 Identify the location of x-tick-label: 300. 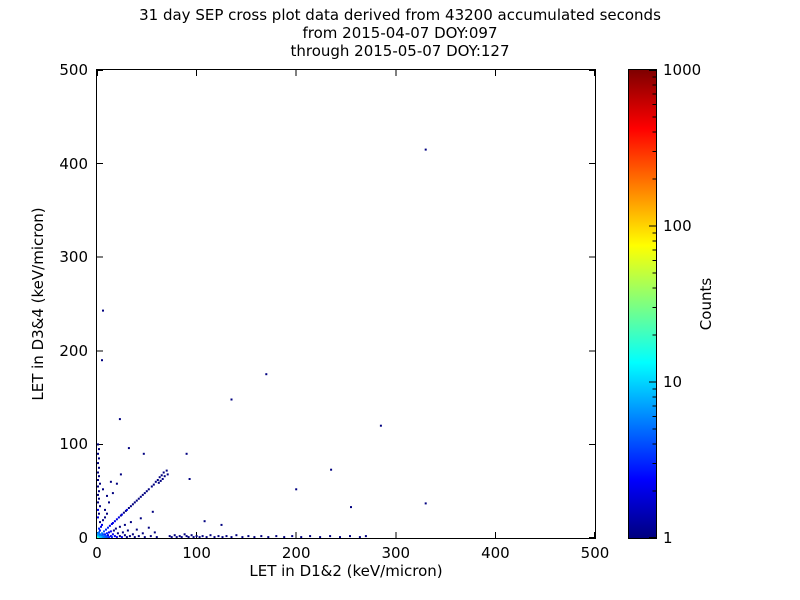
(396, 553).